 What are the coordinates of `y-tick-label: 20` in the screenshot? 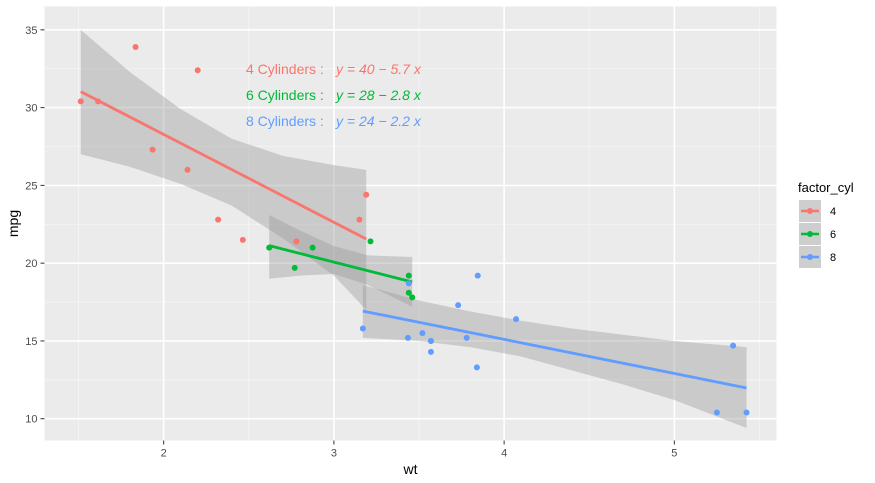 It's located at (31, 264).